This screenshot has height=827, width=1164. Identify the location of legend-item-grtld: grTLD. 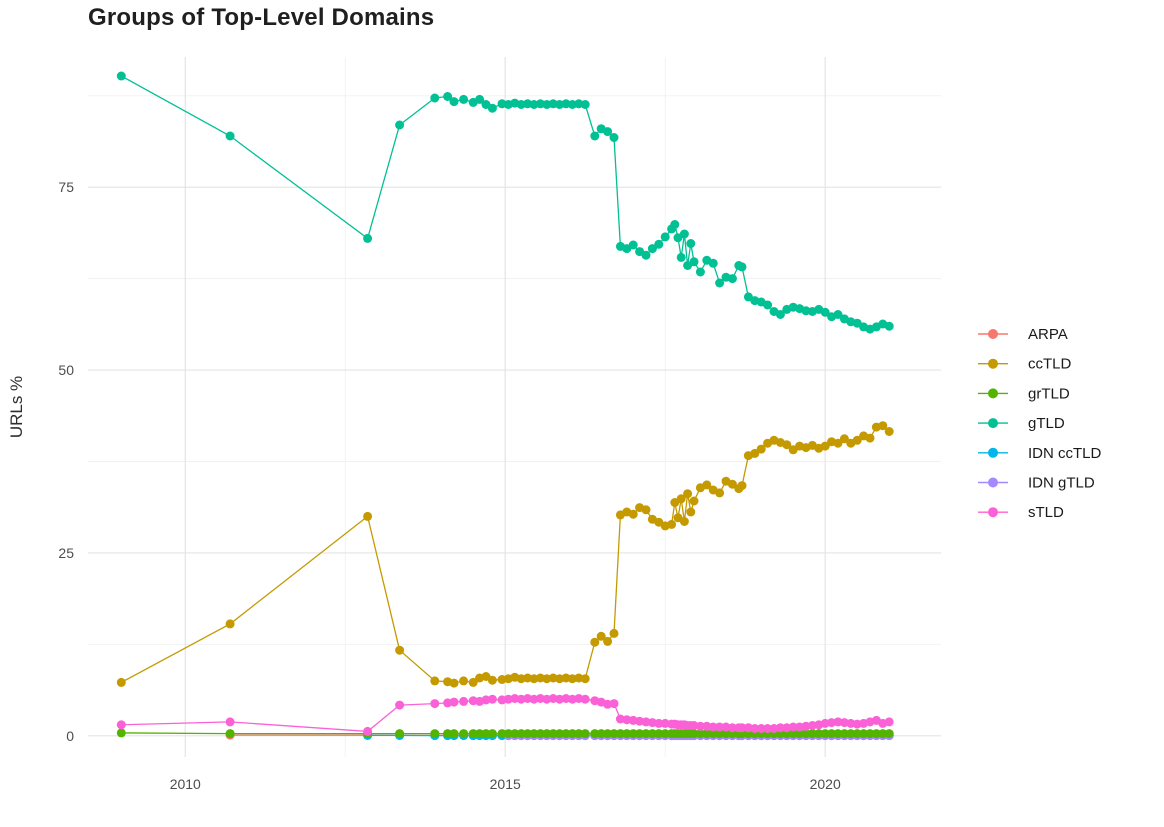
(1024, 393).